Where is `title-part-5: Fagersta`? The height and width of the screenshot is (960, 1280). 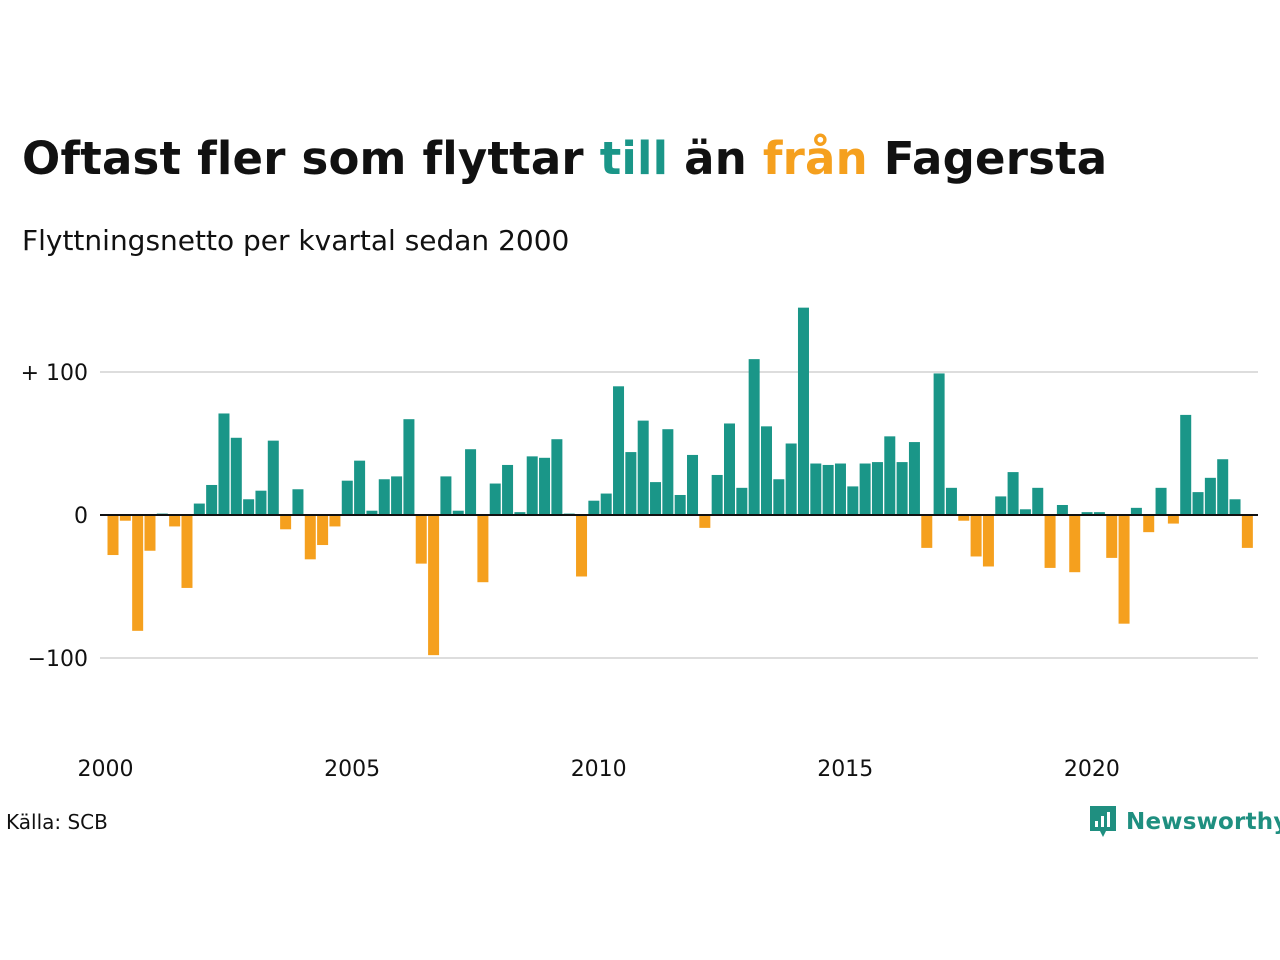
title-part-5: Fagersta is located at coordinates (987, 158).